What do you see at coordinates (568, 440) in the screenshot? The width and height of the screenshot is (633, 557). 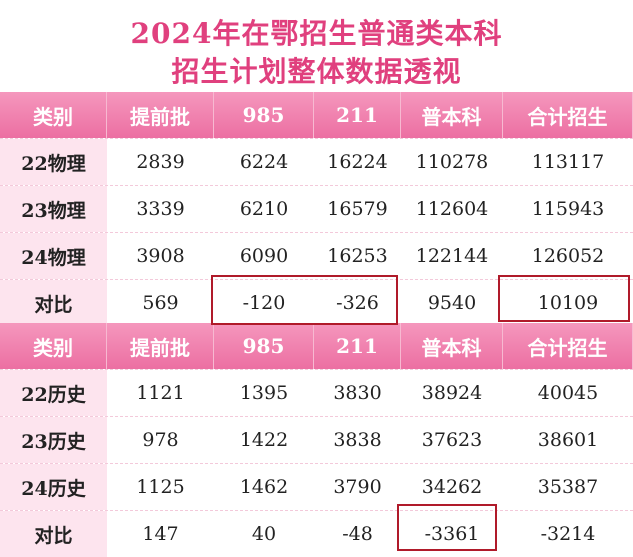 I see `table-cell: 38601` at bounding box center [568, 440].